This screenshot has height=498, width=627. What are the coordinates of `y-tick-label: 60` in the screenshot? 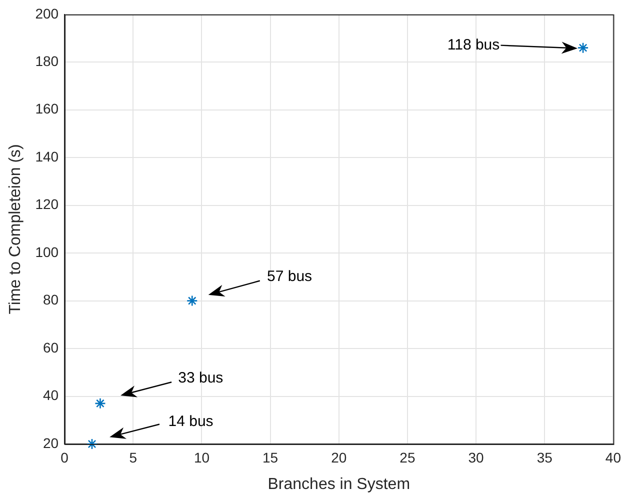 It's located at (50, 347).